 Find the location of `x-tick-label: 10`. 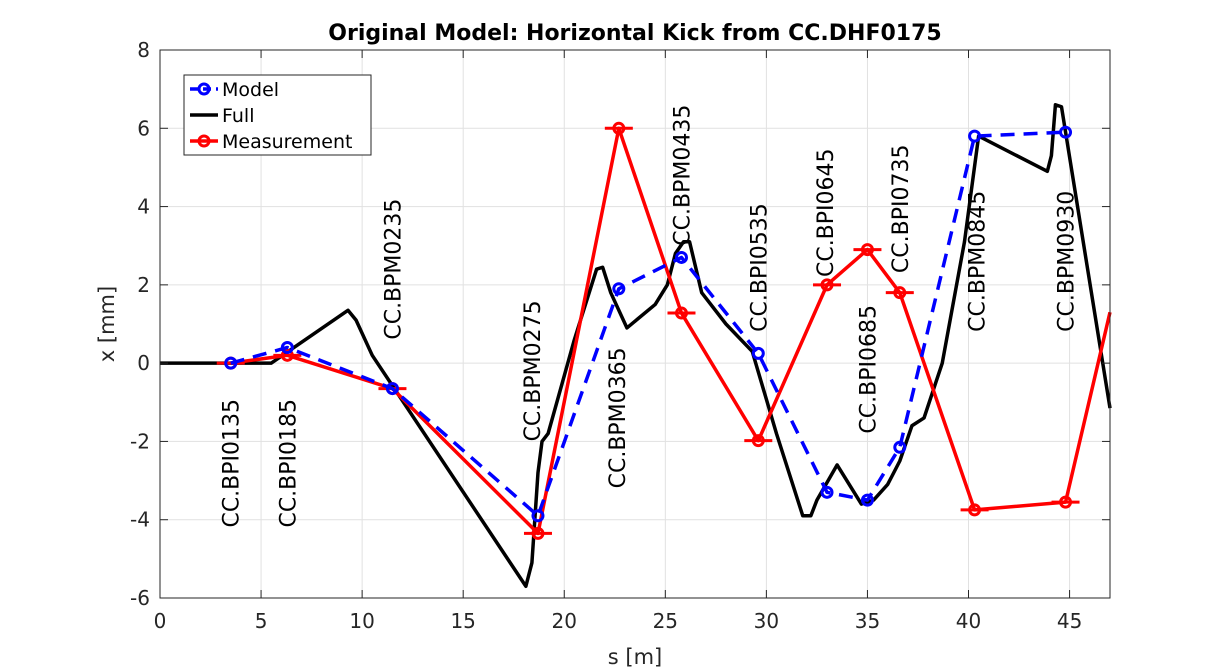

x-tick-label: 10 is located at coordinates (361, 621).